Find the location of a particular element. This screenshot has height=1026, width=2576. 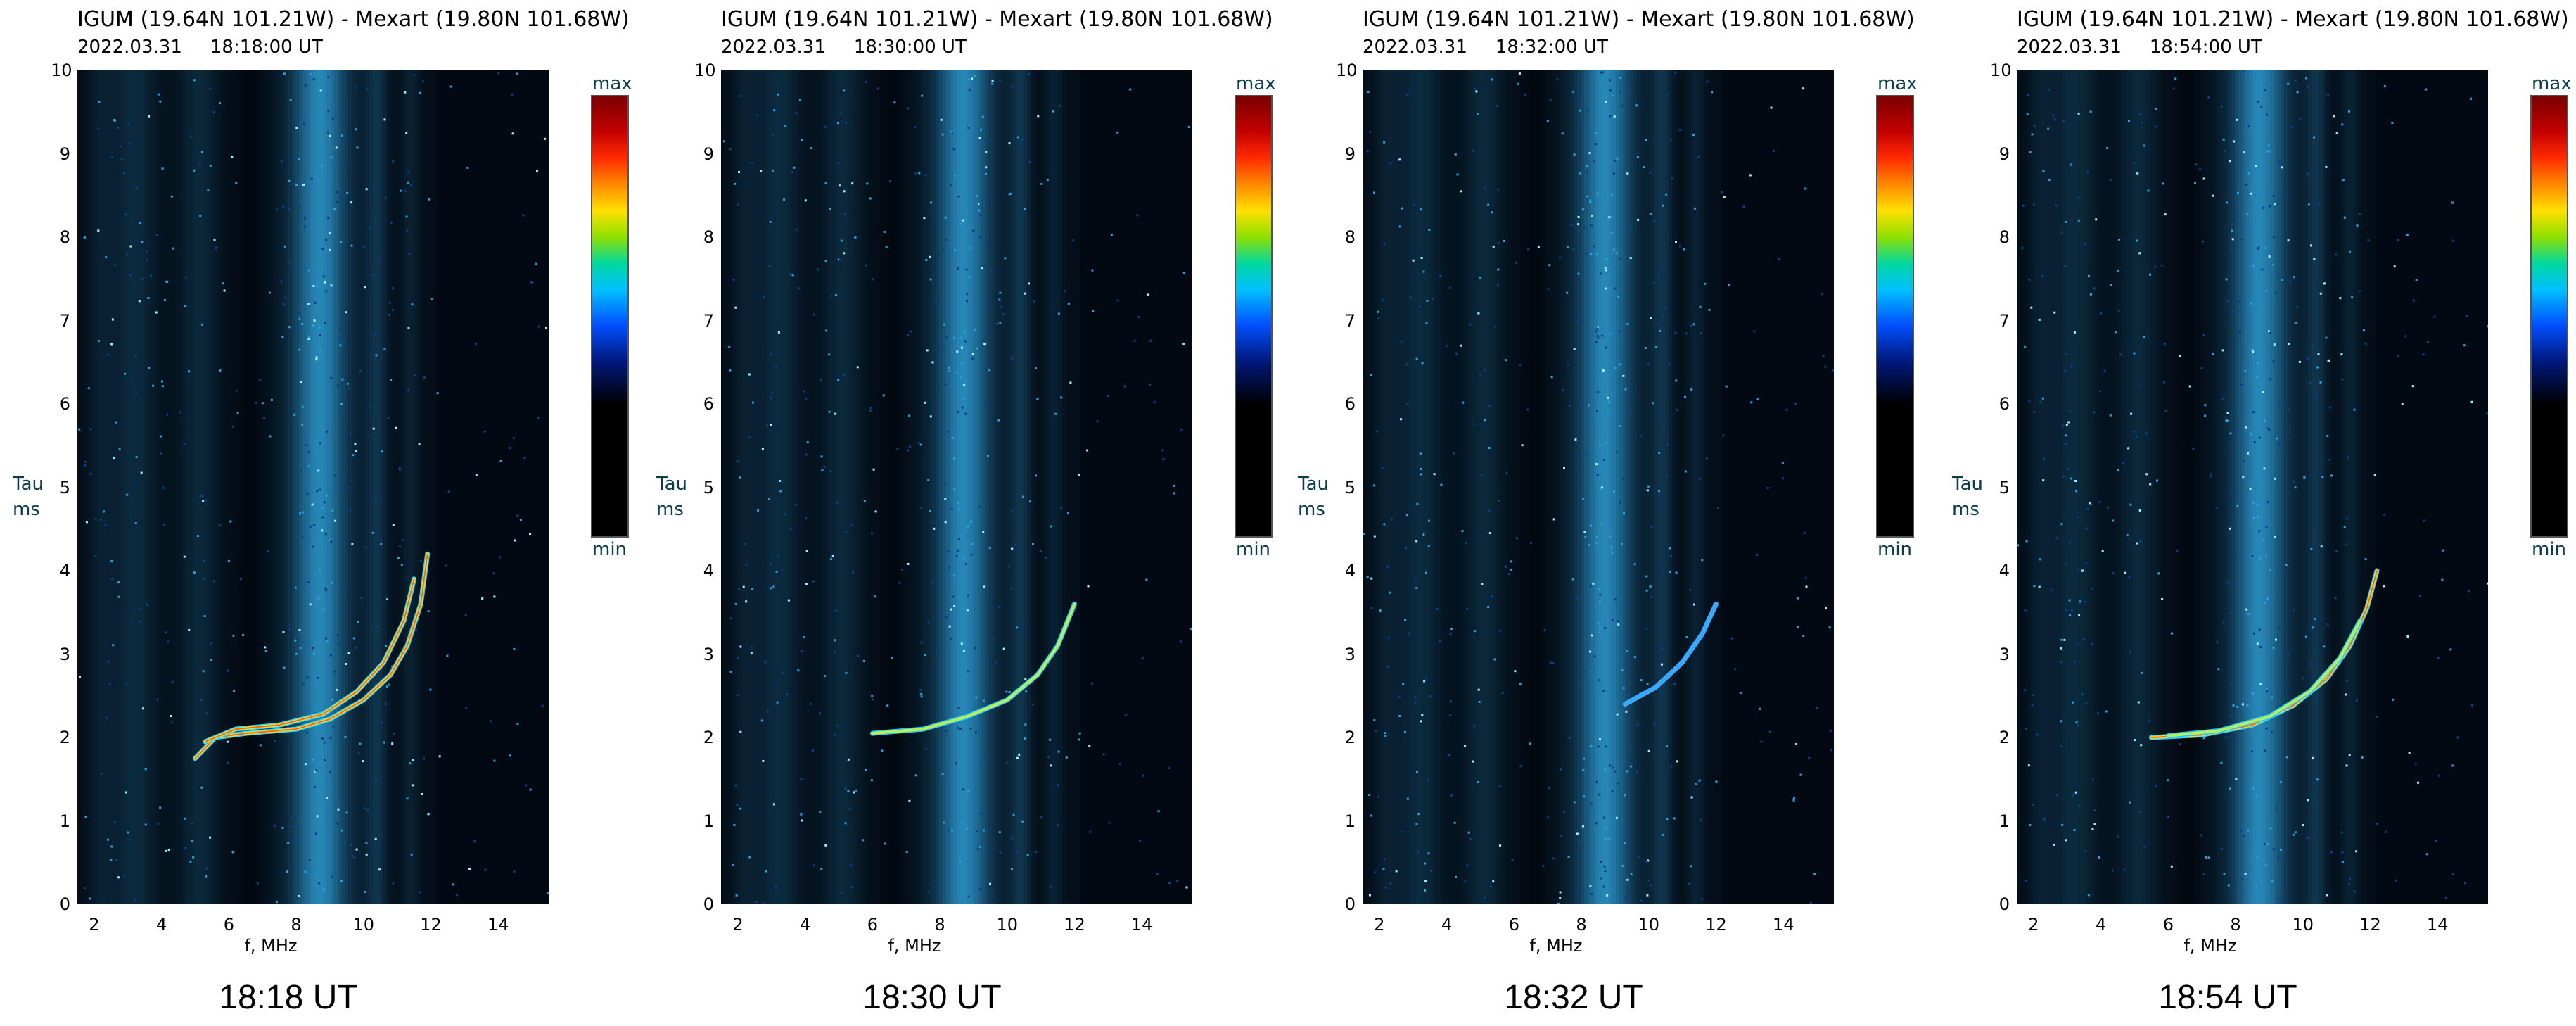

heatmap-svg is located at coordinates (313, 487).